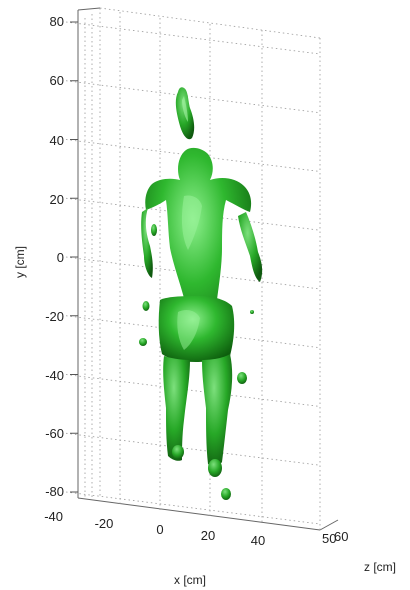 This screenshot has width=410, height=590. What do you see at coordinates (380, 567) in the screenshot?
I see `z-axis-label: z [cm]` at bounding box center [380, 567].